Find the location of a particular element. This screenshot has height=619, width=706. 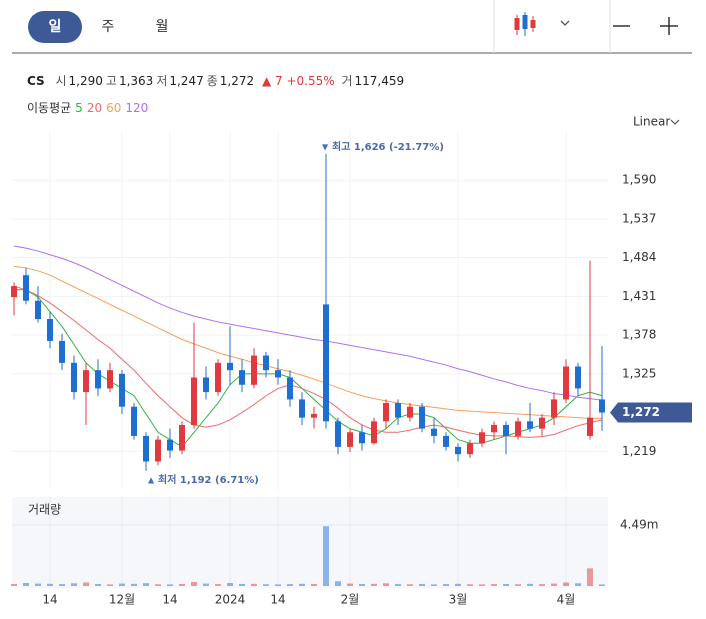

annotation-icon: ▲ is located at coordinates (151, 480).